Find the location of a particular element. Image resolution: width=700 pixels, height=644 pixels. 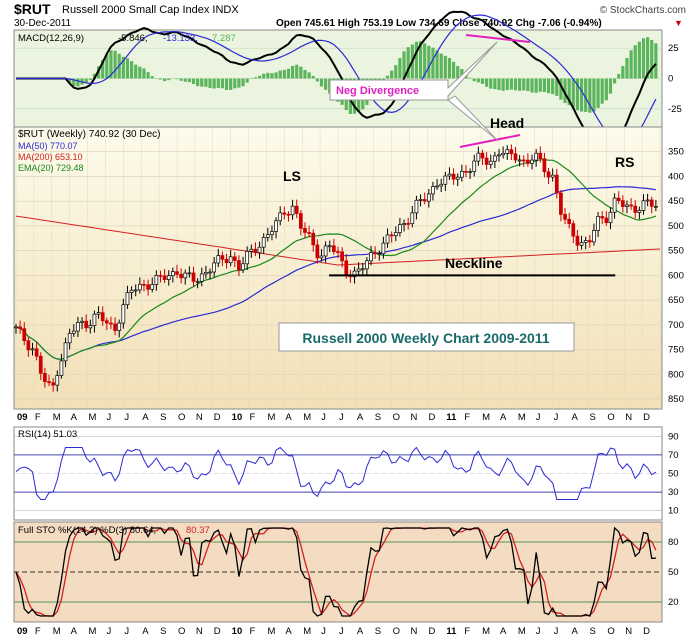

sto-legend-d: 80.37 is located at coordinates (198, 530).